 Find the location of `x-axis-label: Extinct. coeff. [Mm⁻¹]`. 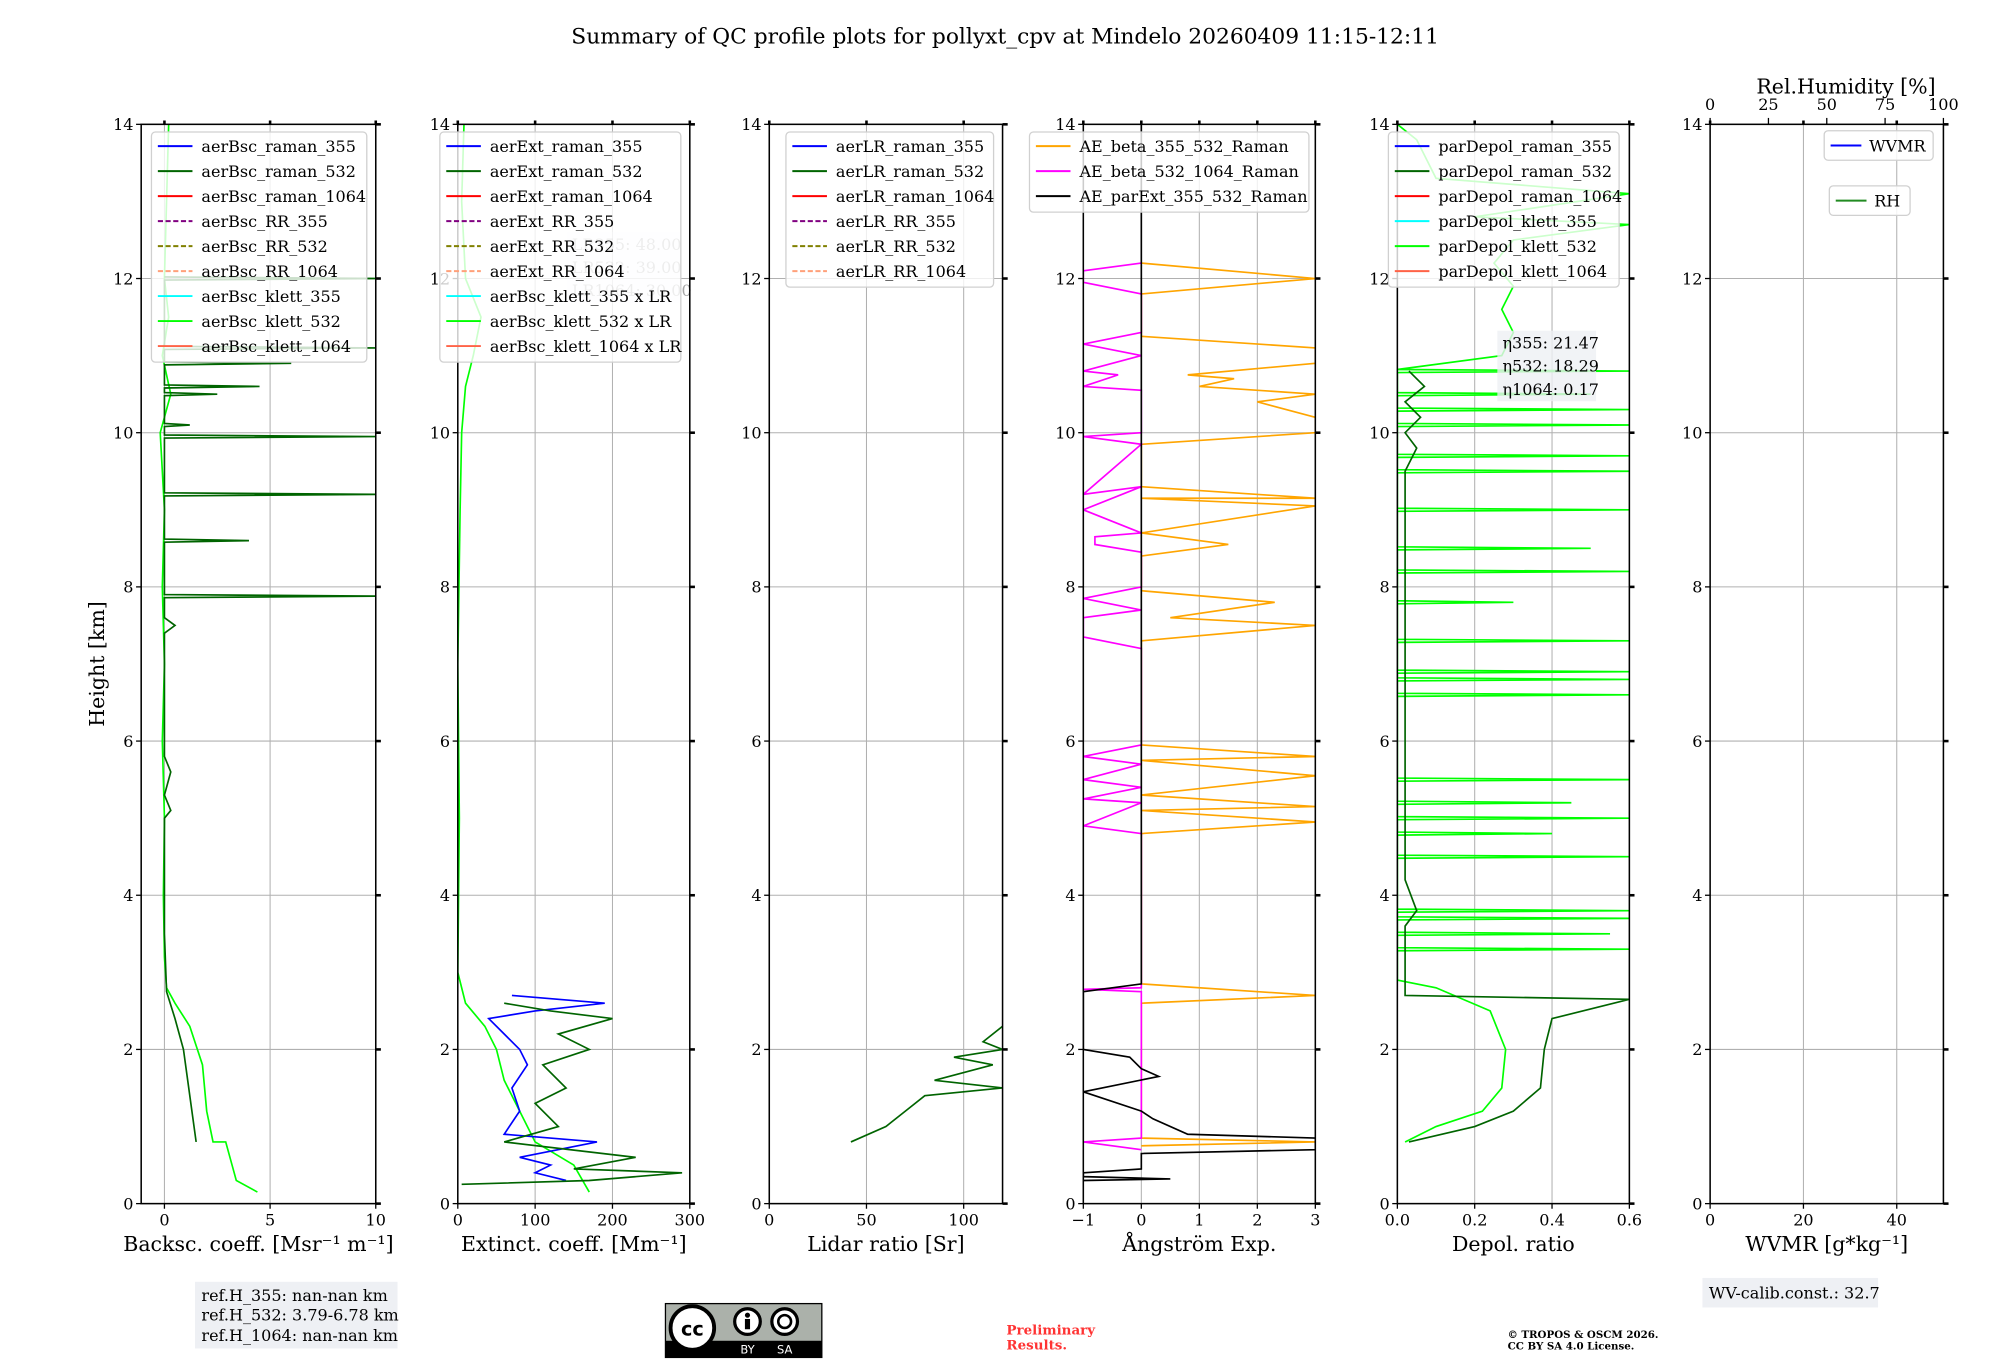

x-axis-label: Extinct. coeff. [Mm⁻¹] is located at coordinates (574, 1244).